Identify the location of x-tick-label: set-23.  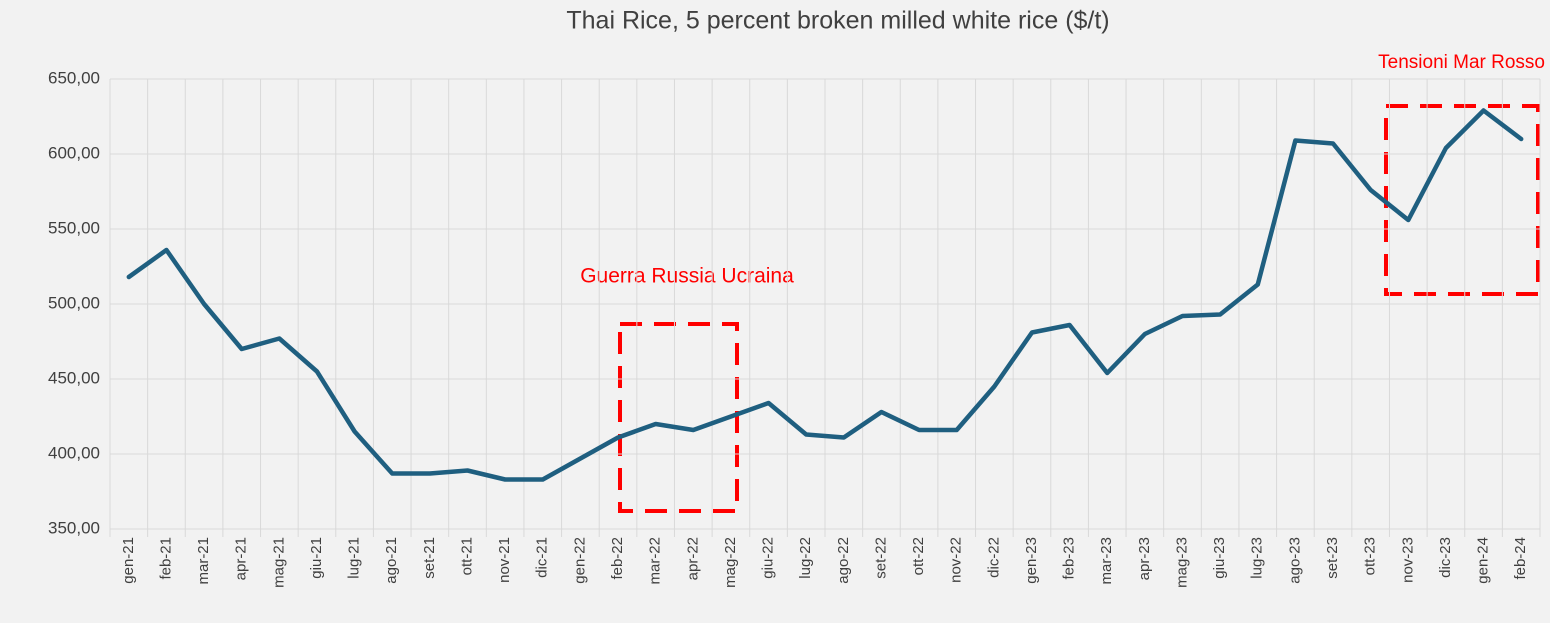
(1332, 558).